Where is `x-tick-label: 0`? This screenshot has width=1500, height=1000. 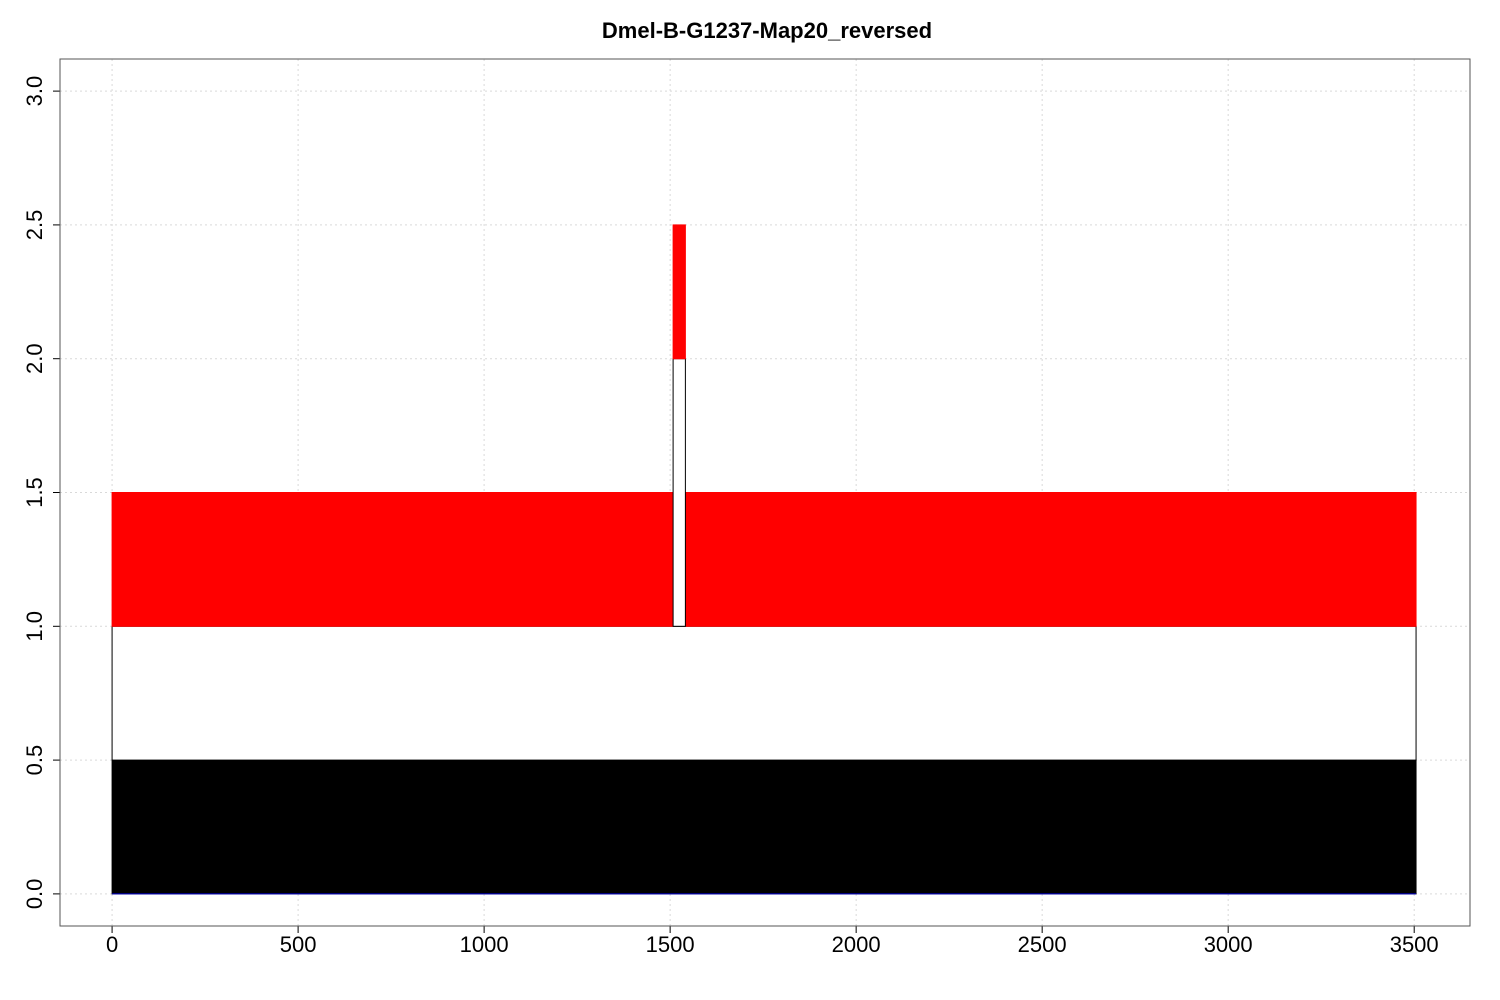
x-tick-label: 0 is located at coordinates (112, 944).